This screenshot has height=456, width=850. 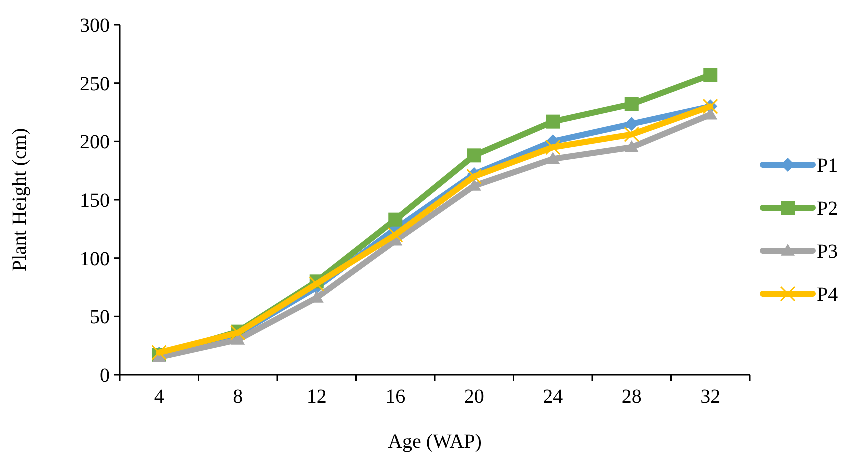 What do you see at coordinates (316, 397) in the screenshot?
I see `x-tick-label: 12` at bounding box center [316, 397].